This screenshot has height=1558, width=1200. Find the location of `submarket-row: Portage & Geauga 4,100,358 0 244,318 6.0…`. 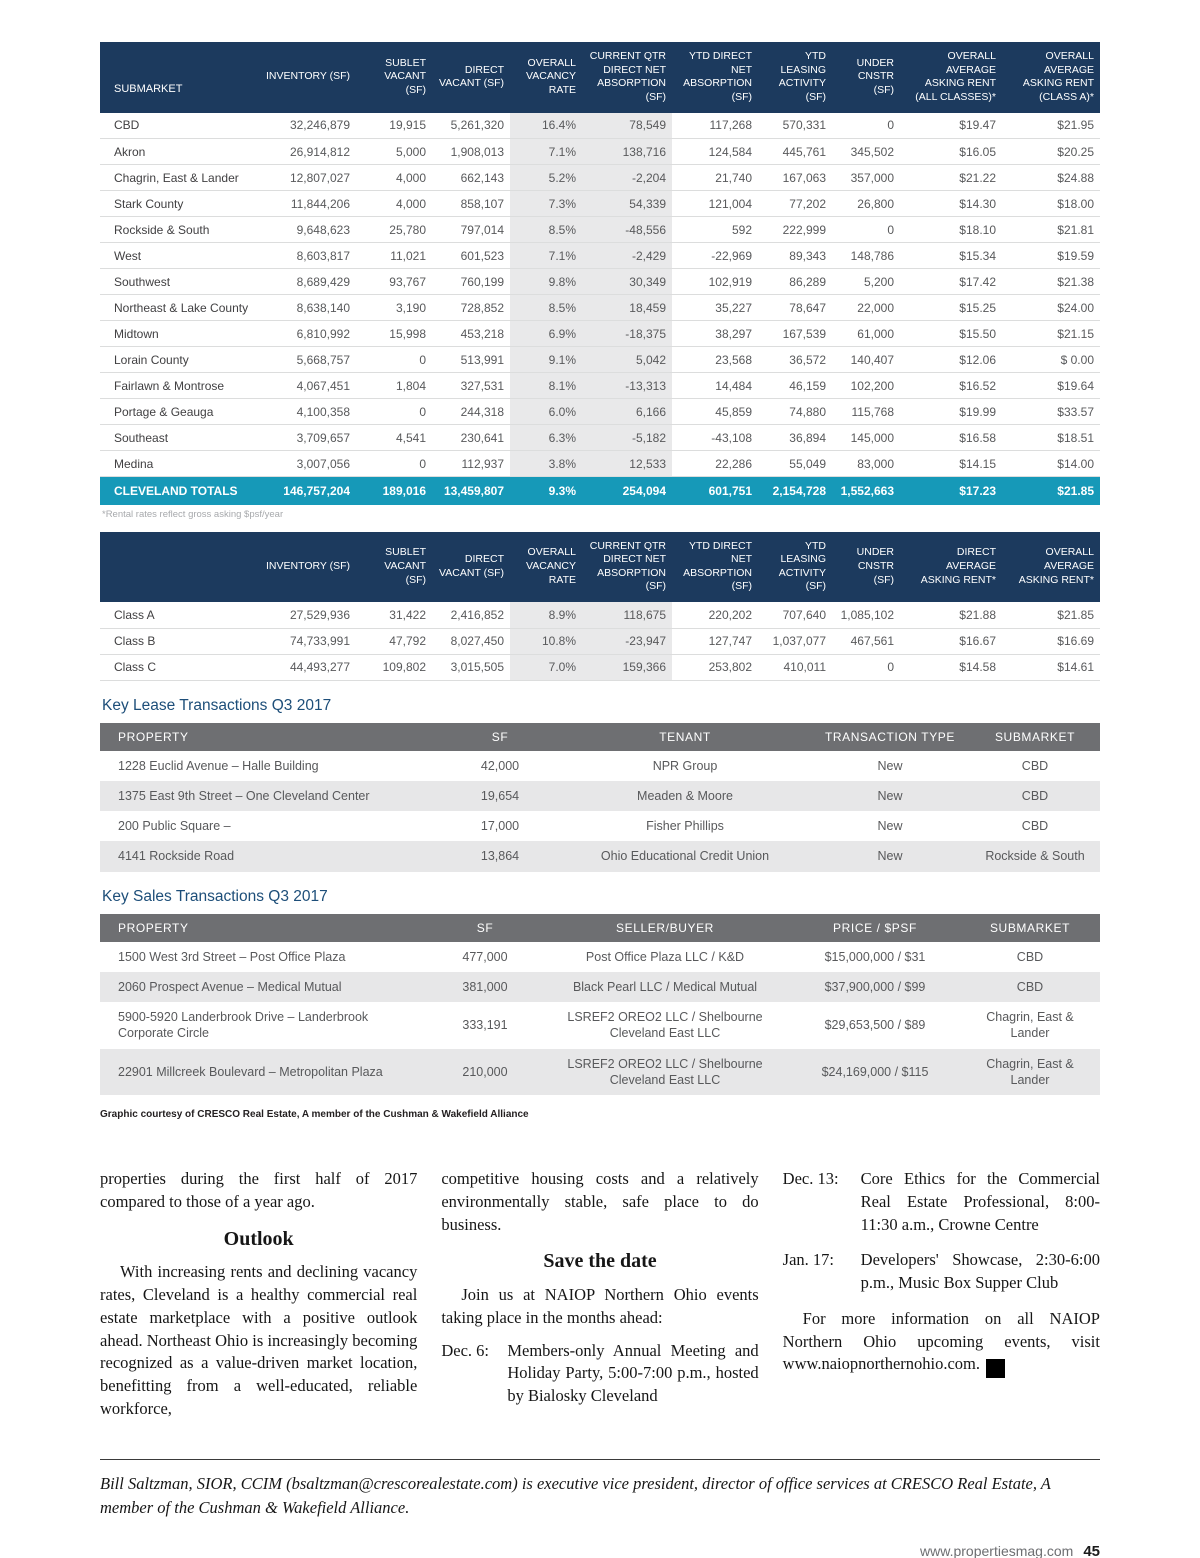

submarket-row: Portage & Geauga 4,100,358 0 244,318 6.0… is located at coordinates (600, 412).